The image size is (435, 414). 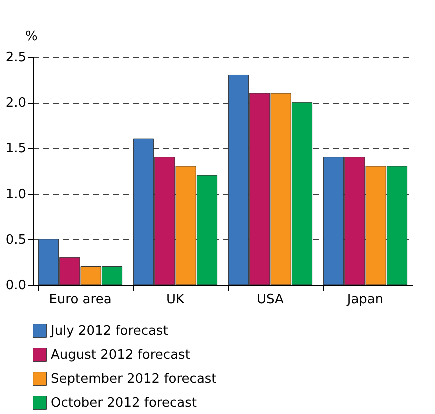 I want to click on x-tick-label: UK, so click(x=175, y=300).